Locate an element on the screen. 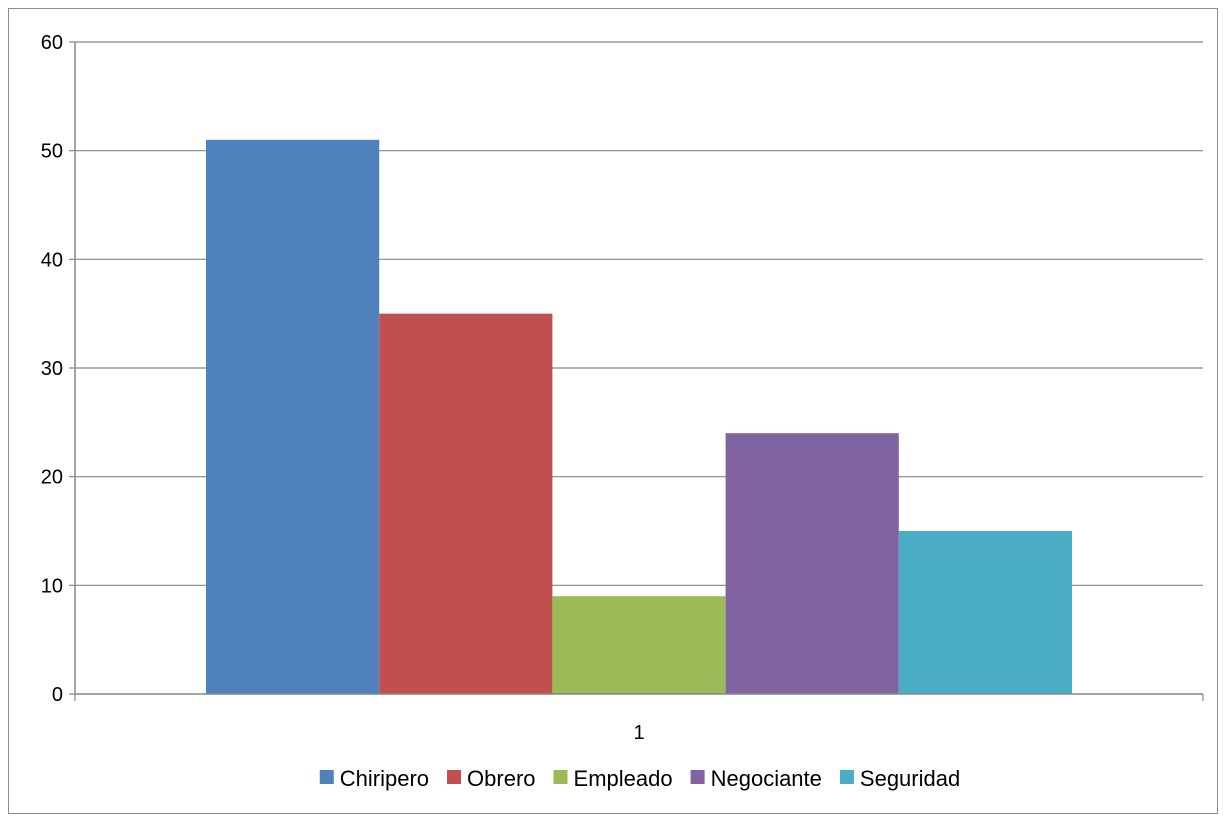 This screenshot has width=1224, height=820. legend-swatch-negociante is located at coordinates (697, 777).